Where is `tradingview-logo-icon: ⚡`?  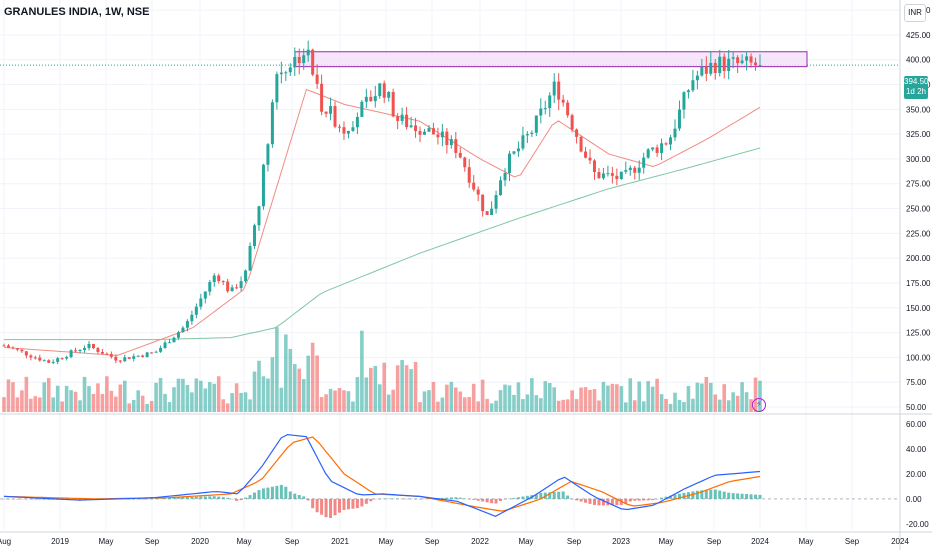 tradingview-logo-icon: ⚡ is located at coordinates (759, 405).